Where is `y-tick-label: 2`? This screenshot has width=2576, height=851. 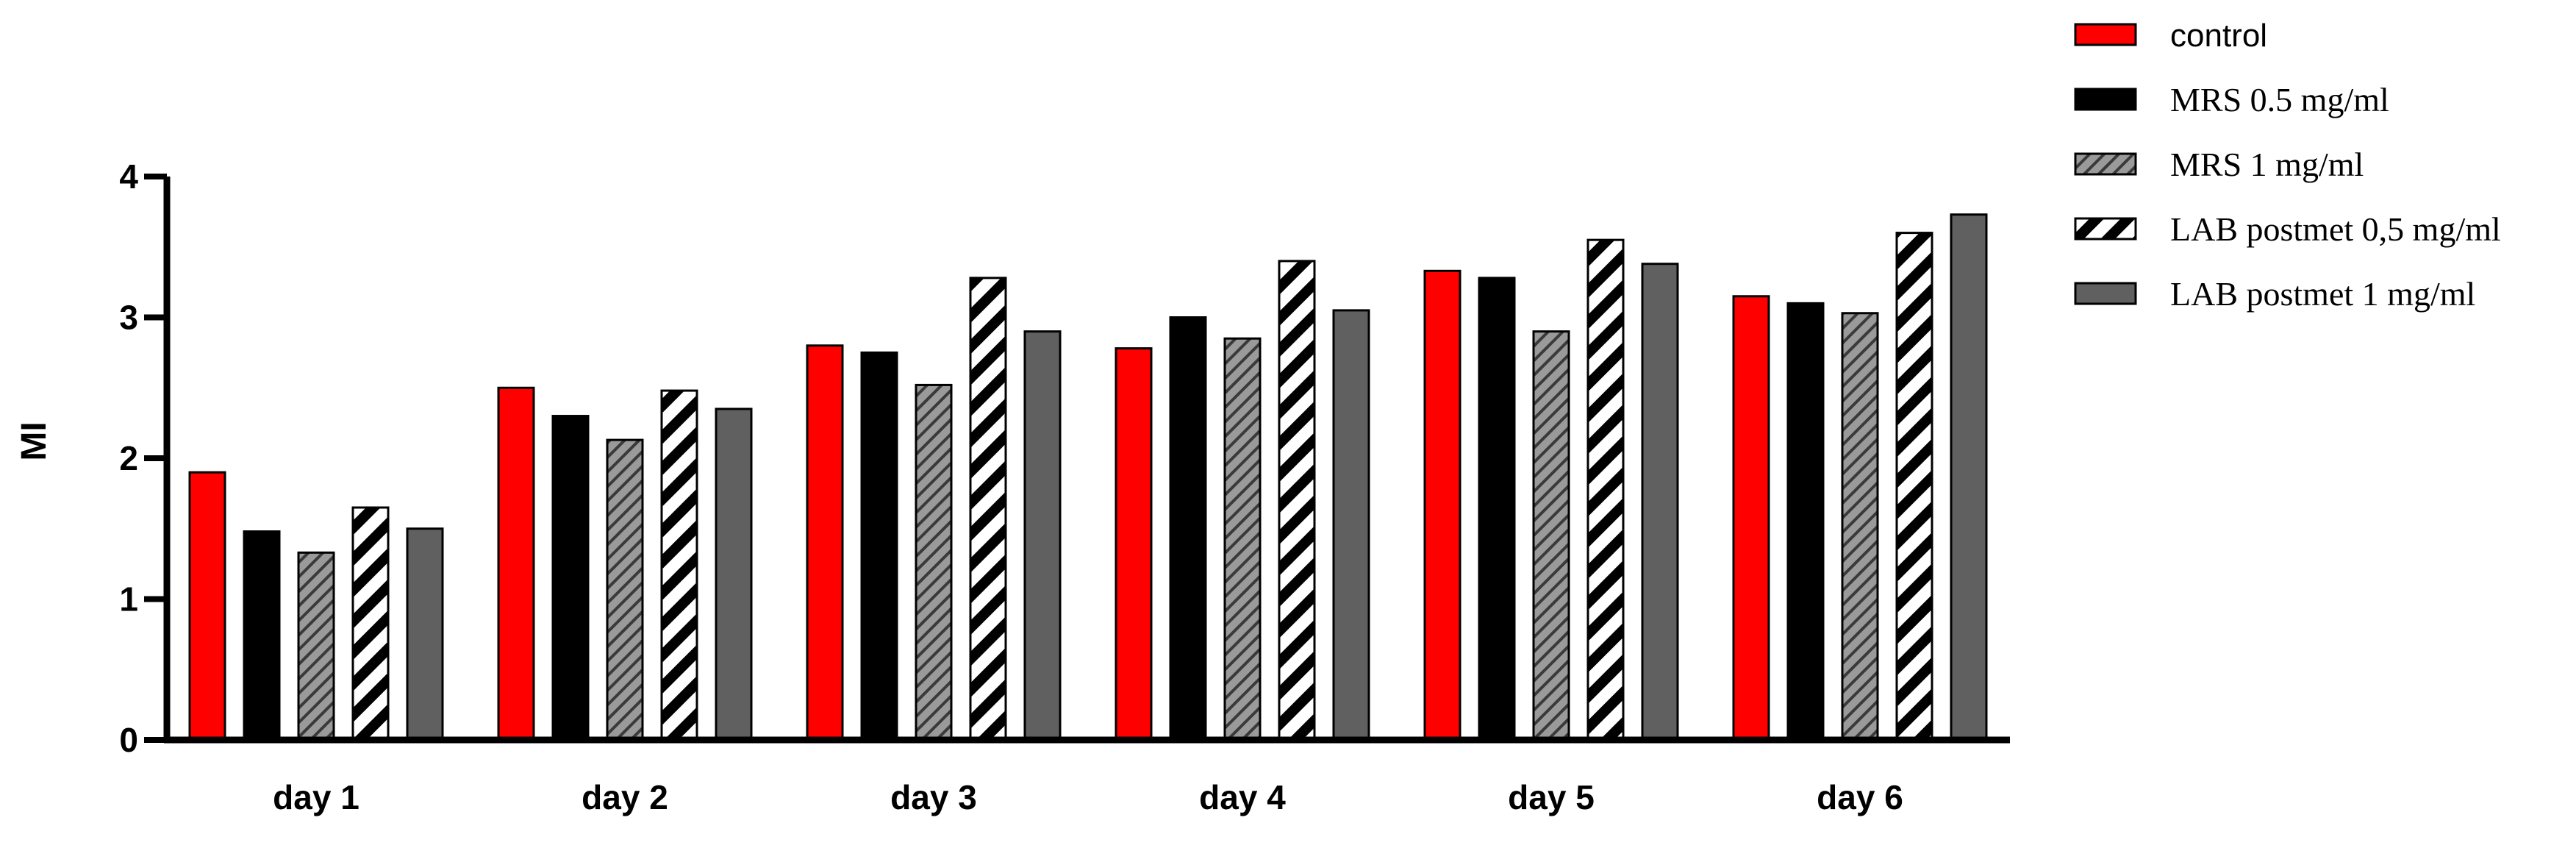
y-tick-label: 2 is located at coordinates (128, 458).